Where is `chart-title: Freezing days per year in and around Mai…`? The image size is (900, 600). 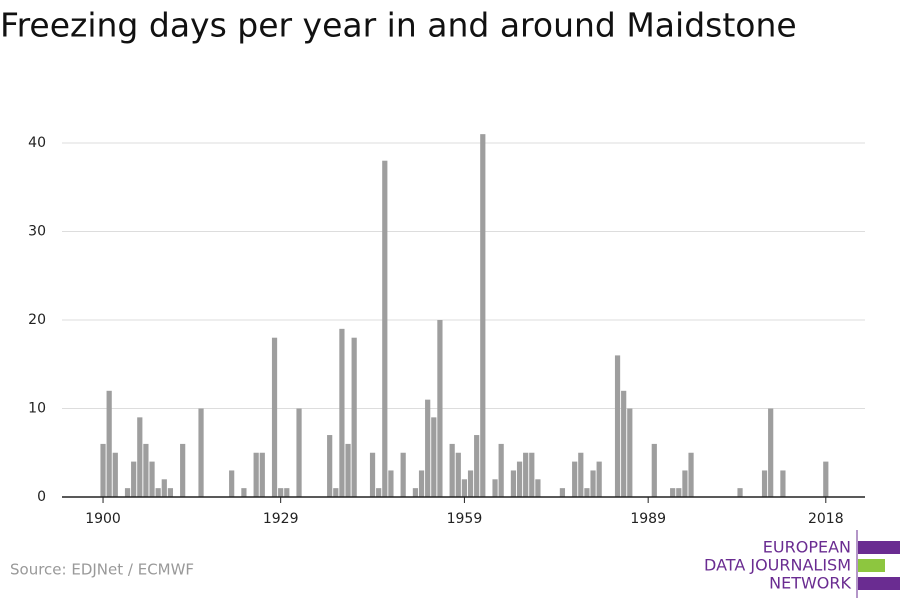
chart-title: Freezing days per year in and around Mai… is located at coordinates (398, 25).